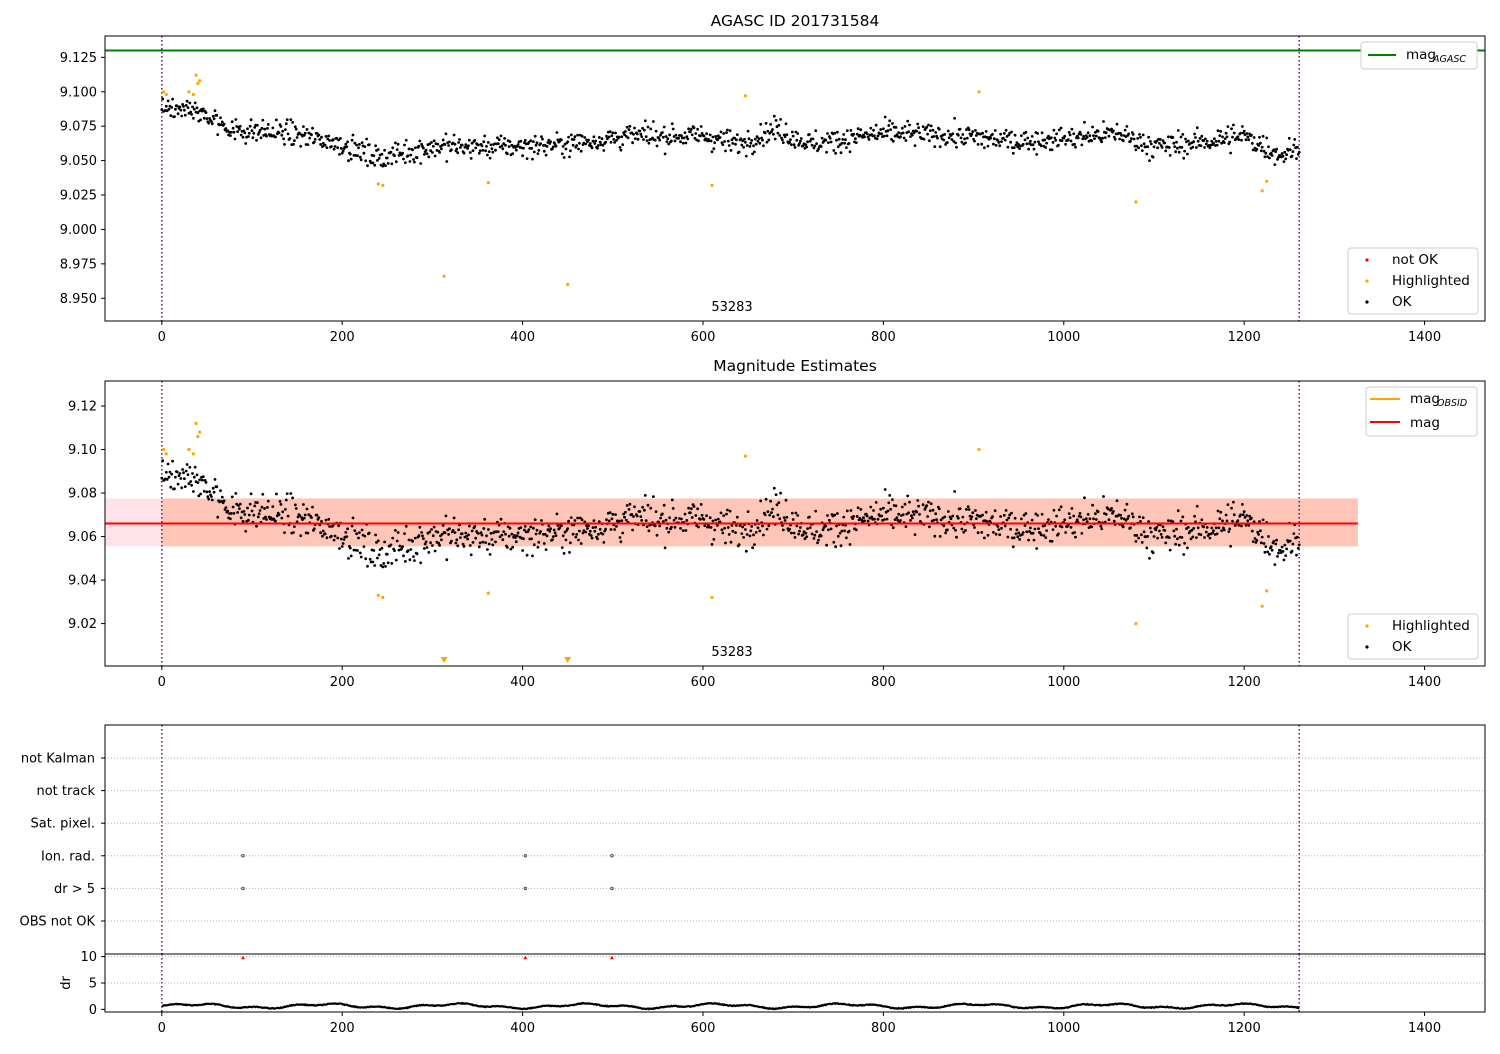 The image size is (1500, 1054). I want to click on x-tick-label: 600, so click(703, 1028).